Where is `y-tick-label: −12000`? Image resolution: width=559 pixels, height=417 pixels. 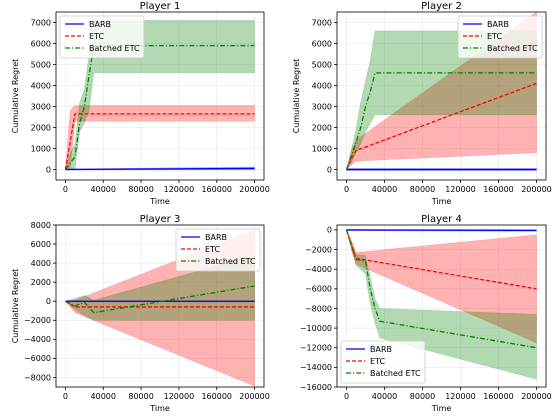
y-tick-label: −12000 is located at coordinates (316, 348).